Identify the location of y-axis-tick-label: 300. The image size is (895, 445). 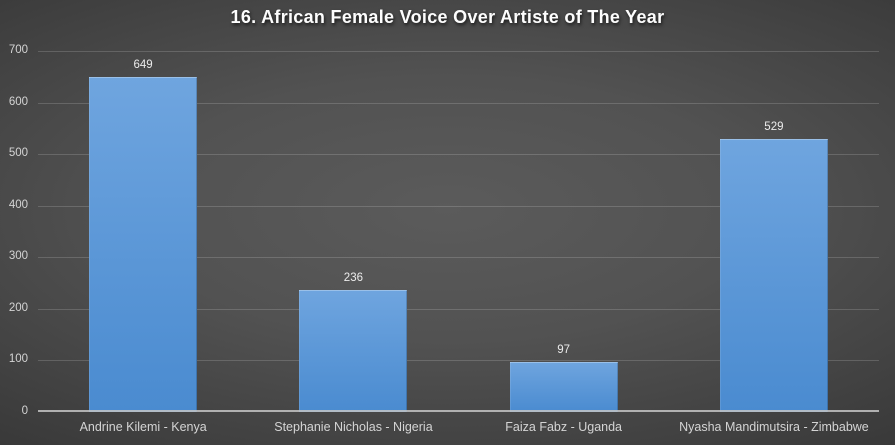
(18, 256).